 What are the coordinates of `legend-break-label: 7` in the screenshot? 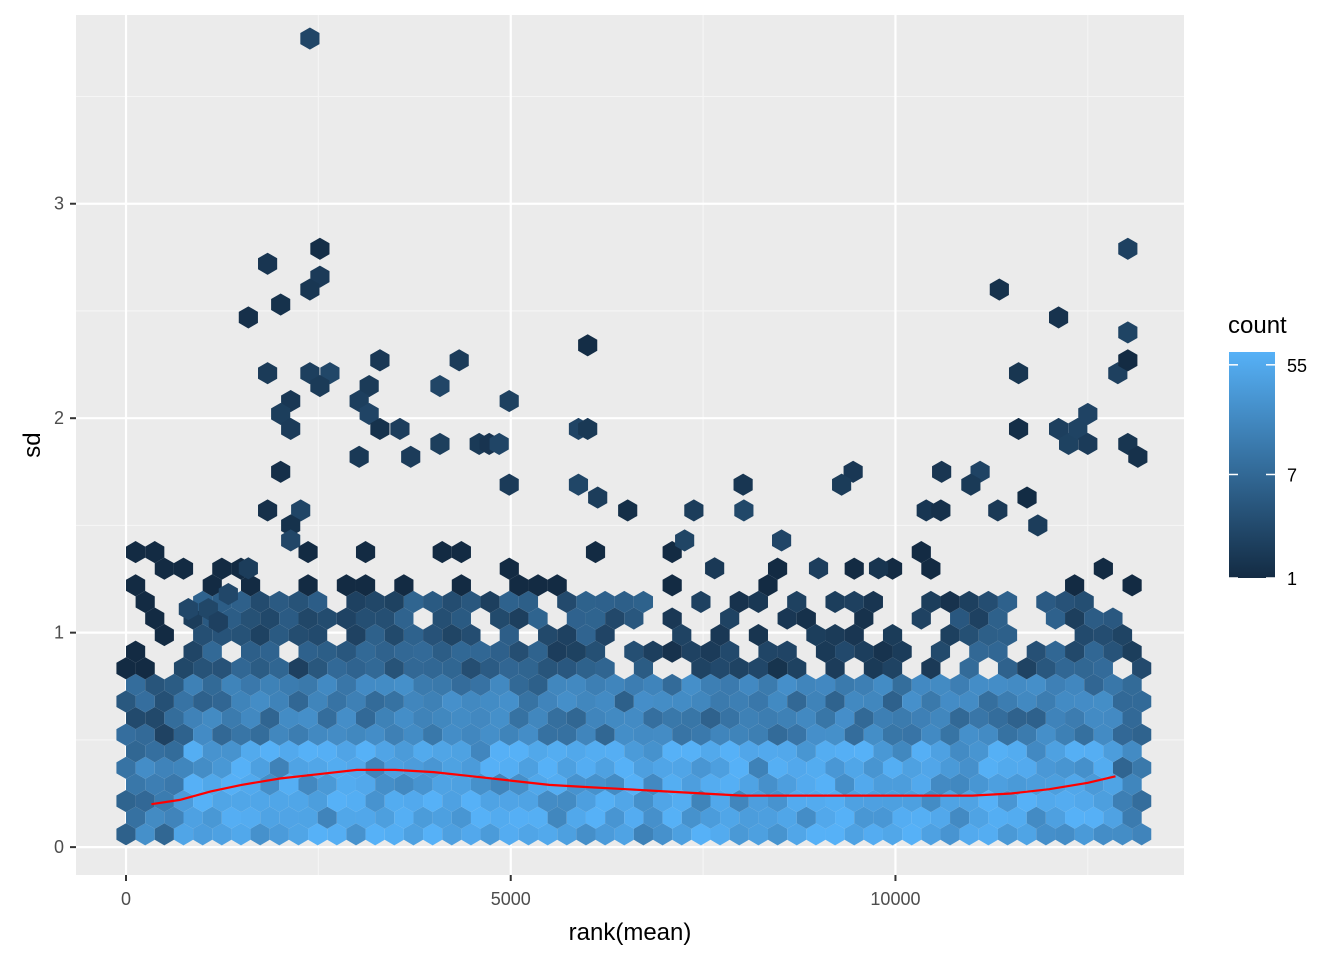 It's located at (1292, 475).